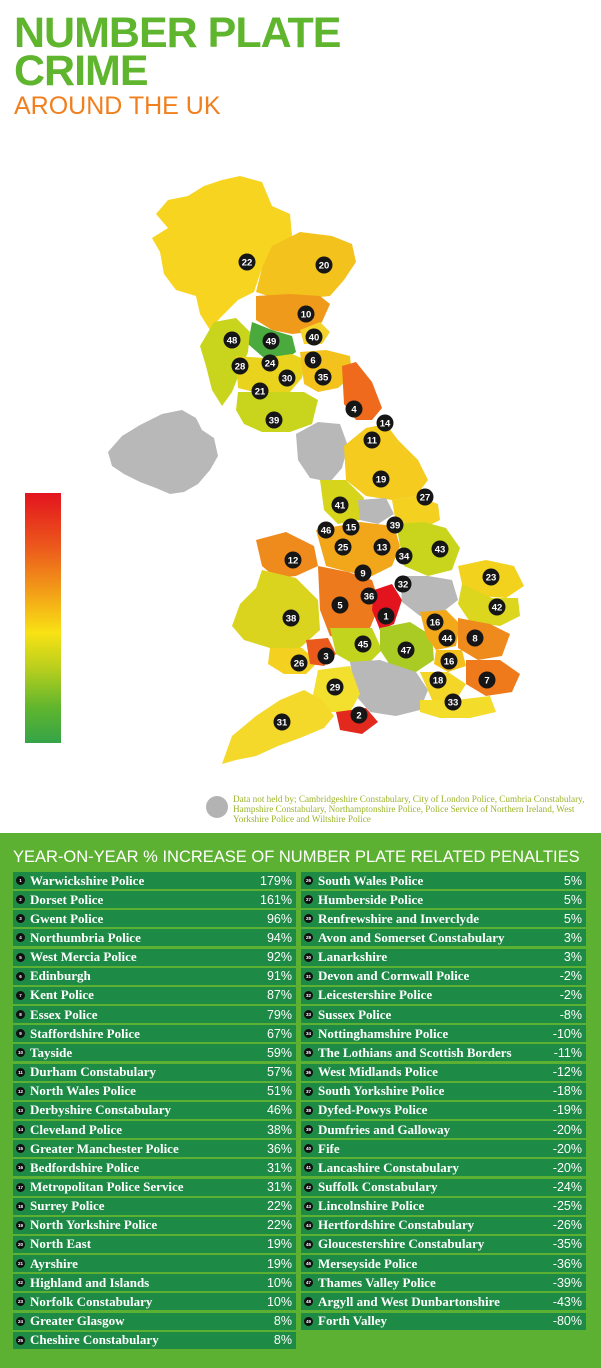 The width and height of the screenshot is (601, 1368). Describe the element at coordinates (567, 1282) in the screenshot. I see `percent-change: -39%` at that location.